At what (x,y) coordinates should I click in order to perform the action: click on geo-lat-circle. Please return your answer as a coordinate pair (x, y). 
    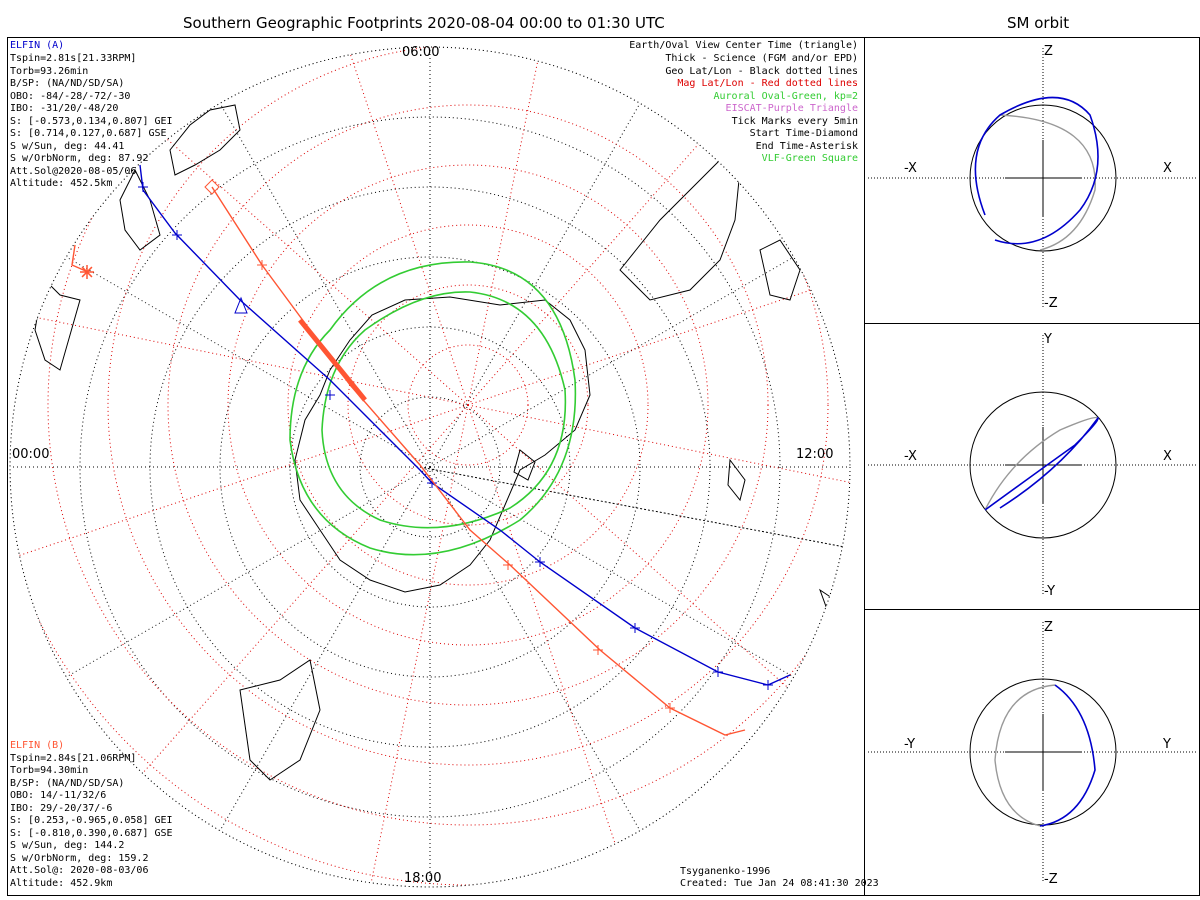
    Looking at the image, I should click on (430, 467).